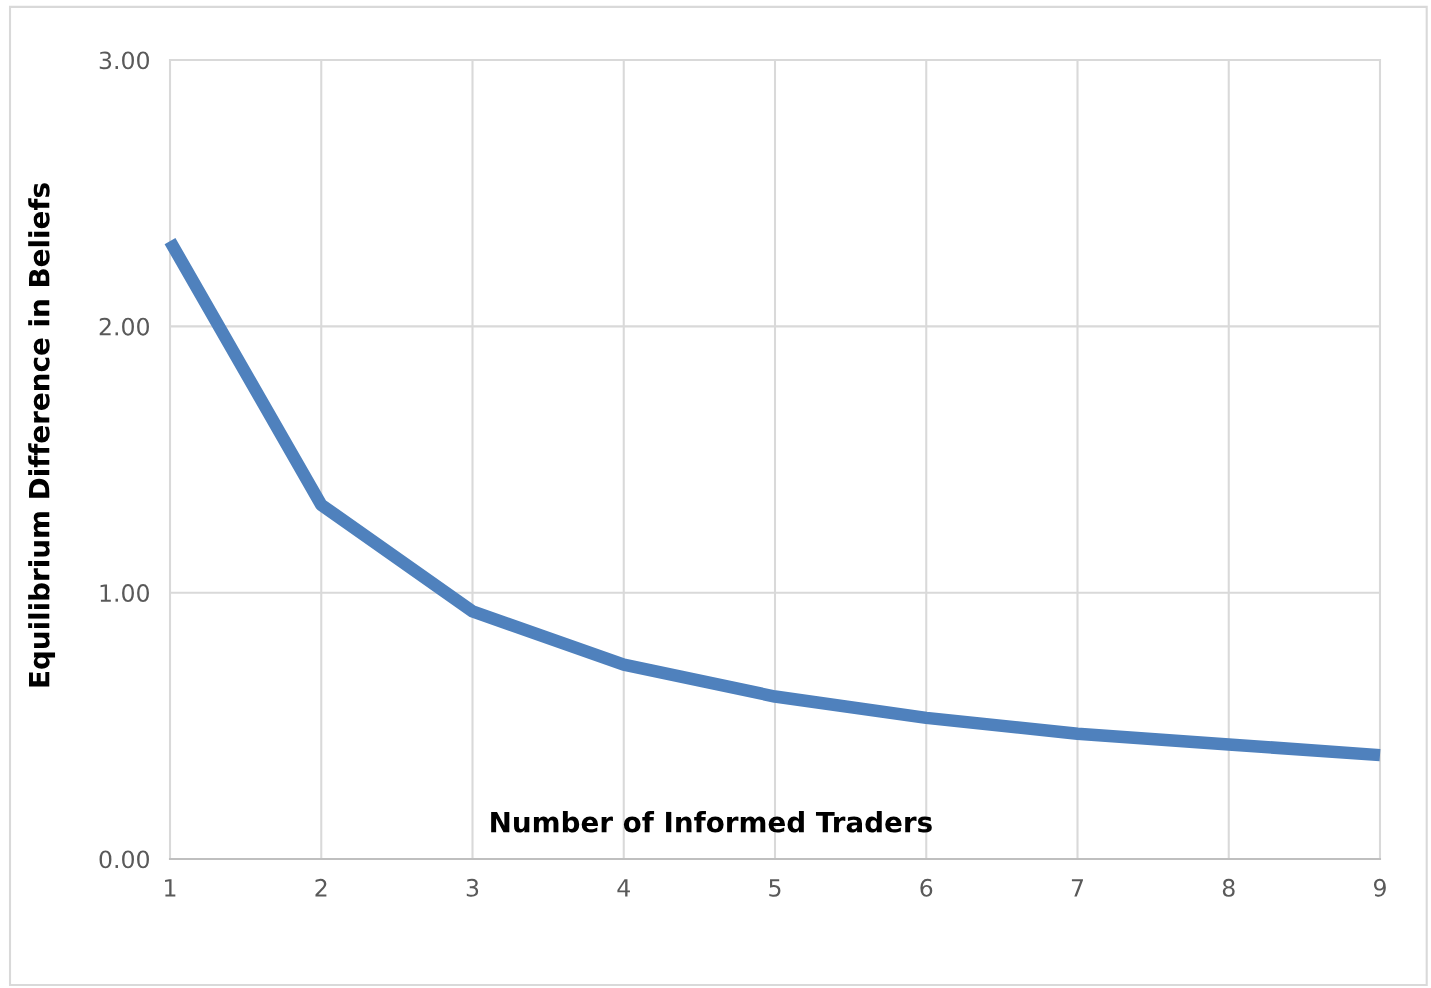  I want to click on x-tick-label: 2, so click(321, 887).